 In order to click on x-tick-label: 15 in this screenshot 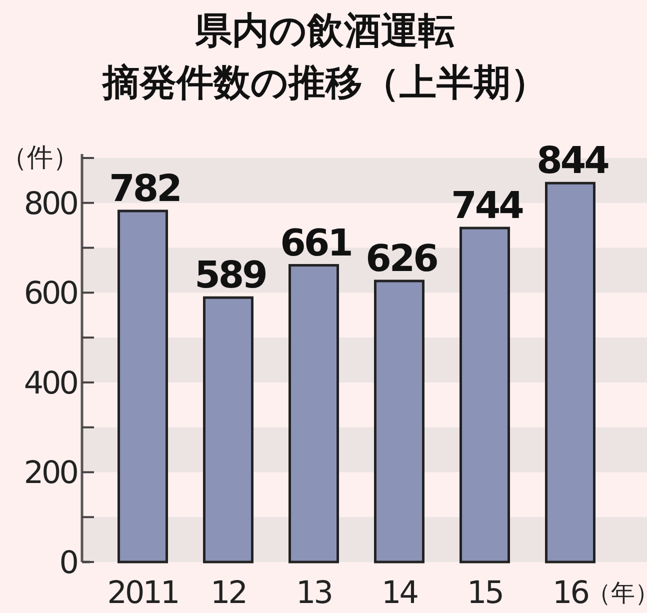, I will do `click(485, 593)`.